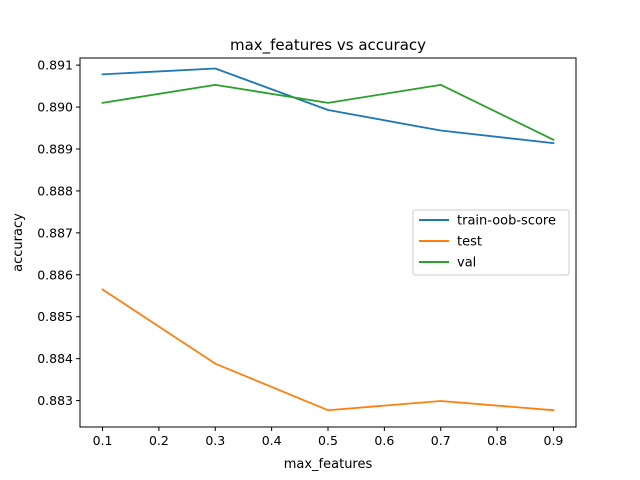 Image resolution: width=640 pixels, height=480 pixels. Describe the element at coordinates (55, 316) in the screenshot. I see `y-tick-label: 0.885` at that location.